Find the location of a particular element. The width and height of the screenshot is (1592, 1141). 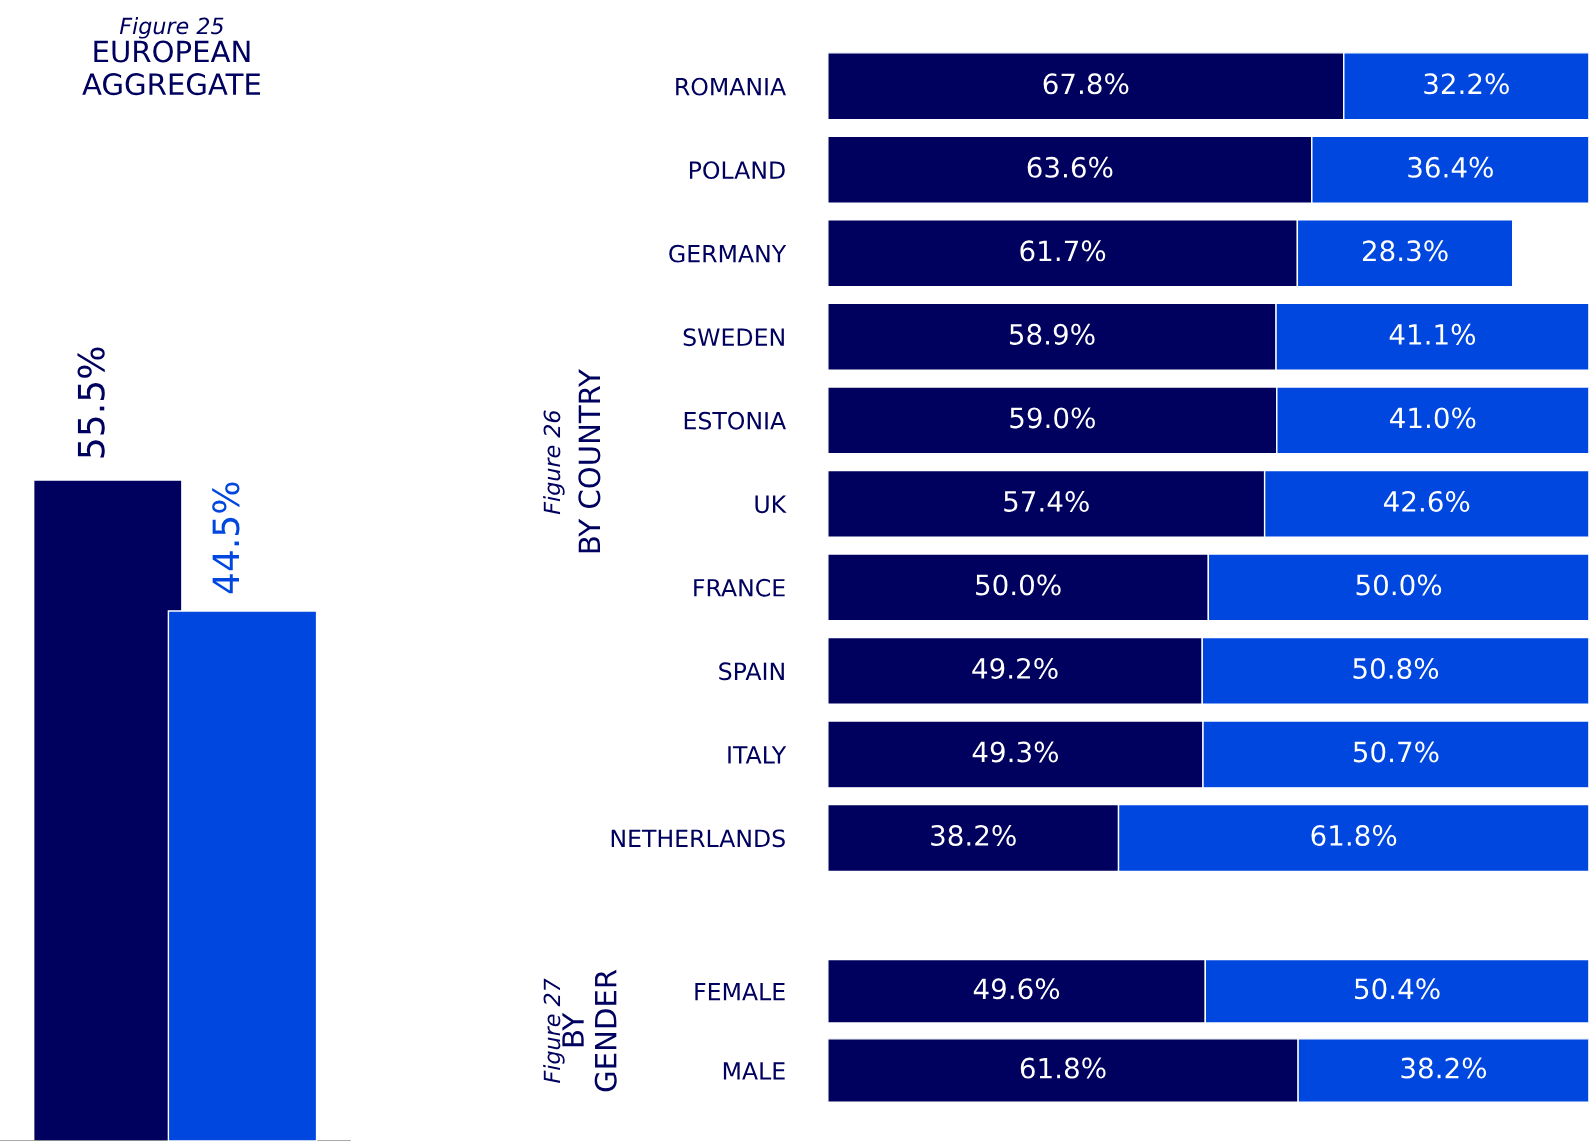

y-tick-label: UK is located at coordinates (771, 504).